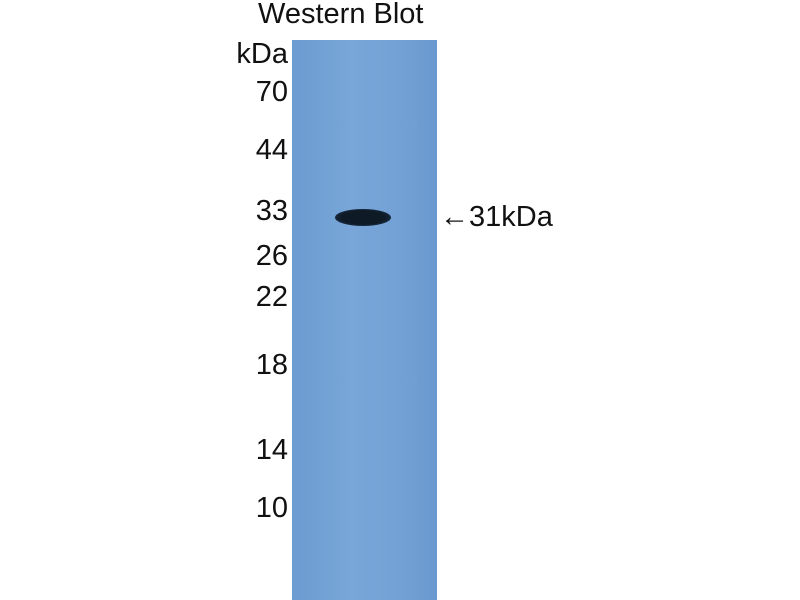  I want to click on marker-label: 14, so click(271, 450).